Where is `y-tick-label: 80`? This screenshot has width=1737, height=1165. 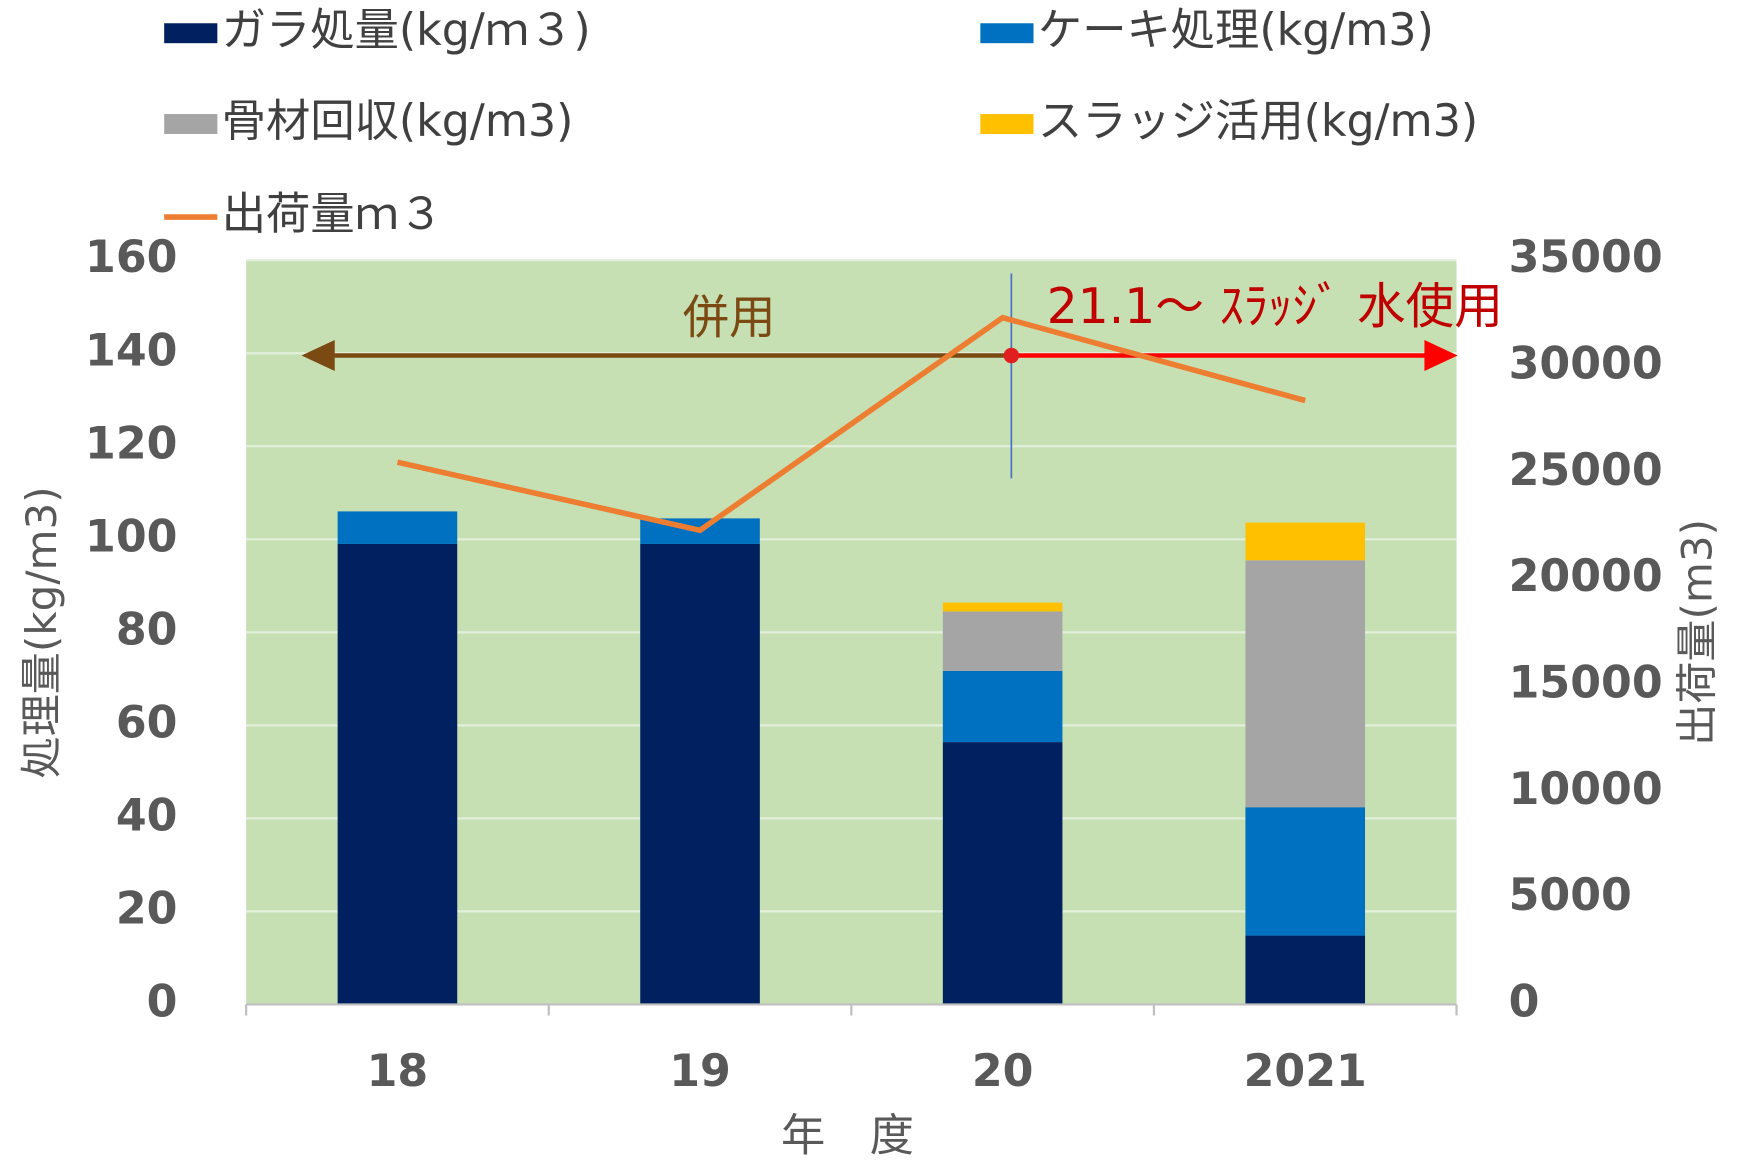
y-tick-label: 80 is located at coordinates (147, 629).